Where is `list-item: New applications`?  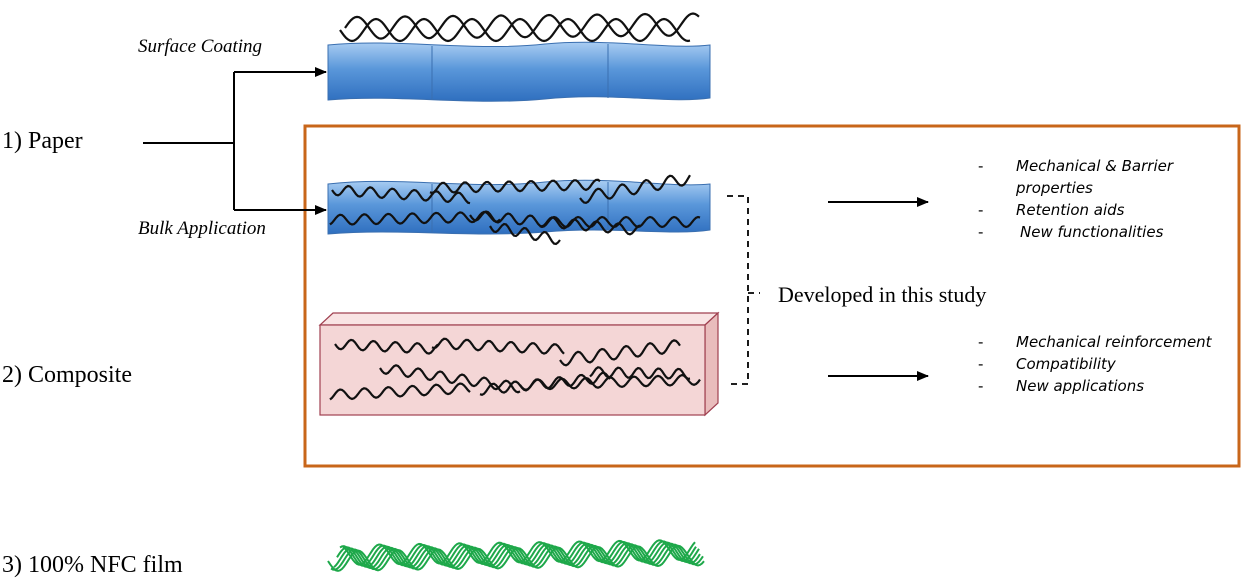 list-item: New applications is located at coordinates (1095, 386).